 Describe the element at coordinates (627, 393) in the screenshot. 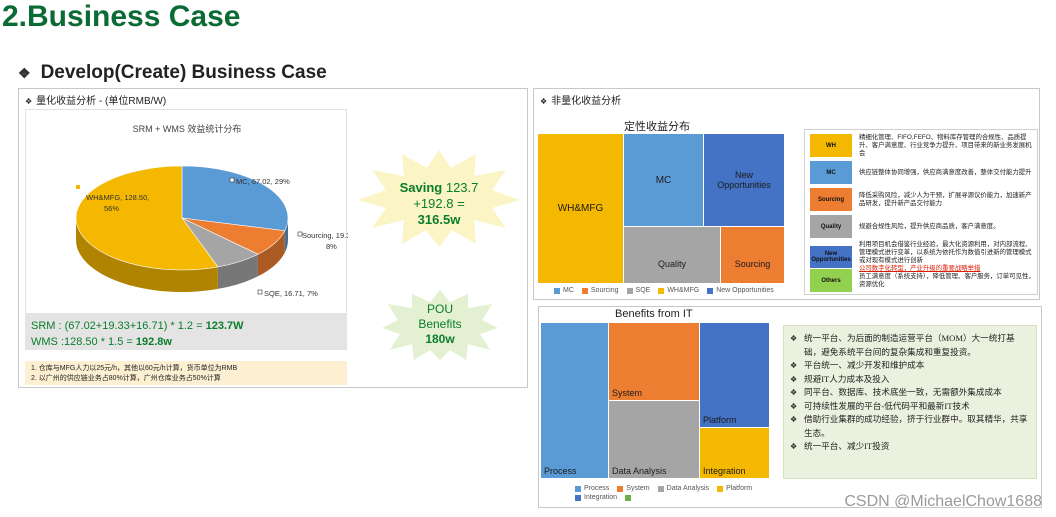

I see `it-label-system: System` at that location.